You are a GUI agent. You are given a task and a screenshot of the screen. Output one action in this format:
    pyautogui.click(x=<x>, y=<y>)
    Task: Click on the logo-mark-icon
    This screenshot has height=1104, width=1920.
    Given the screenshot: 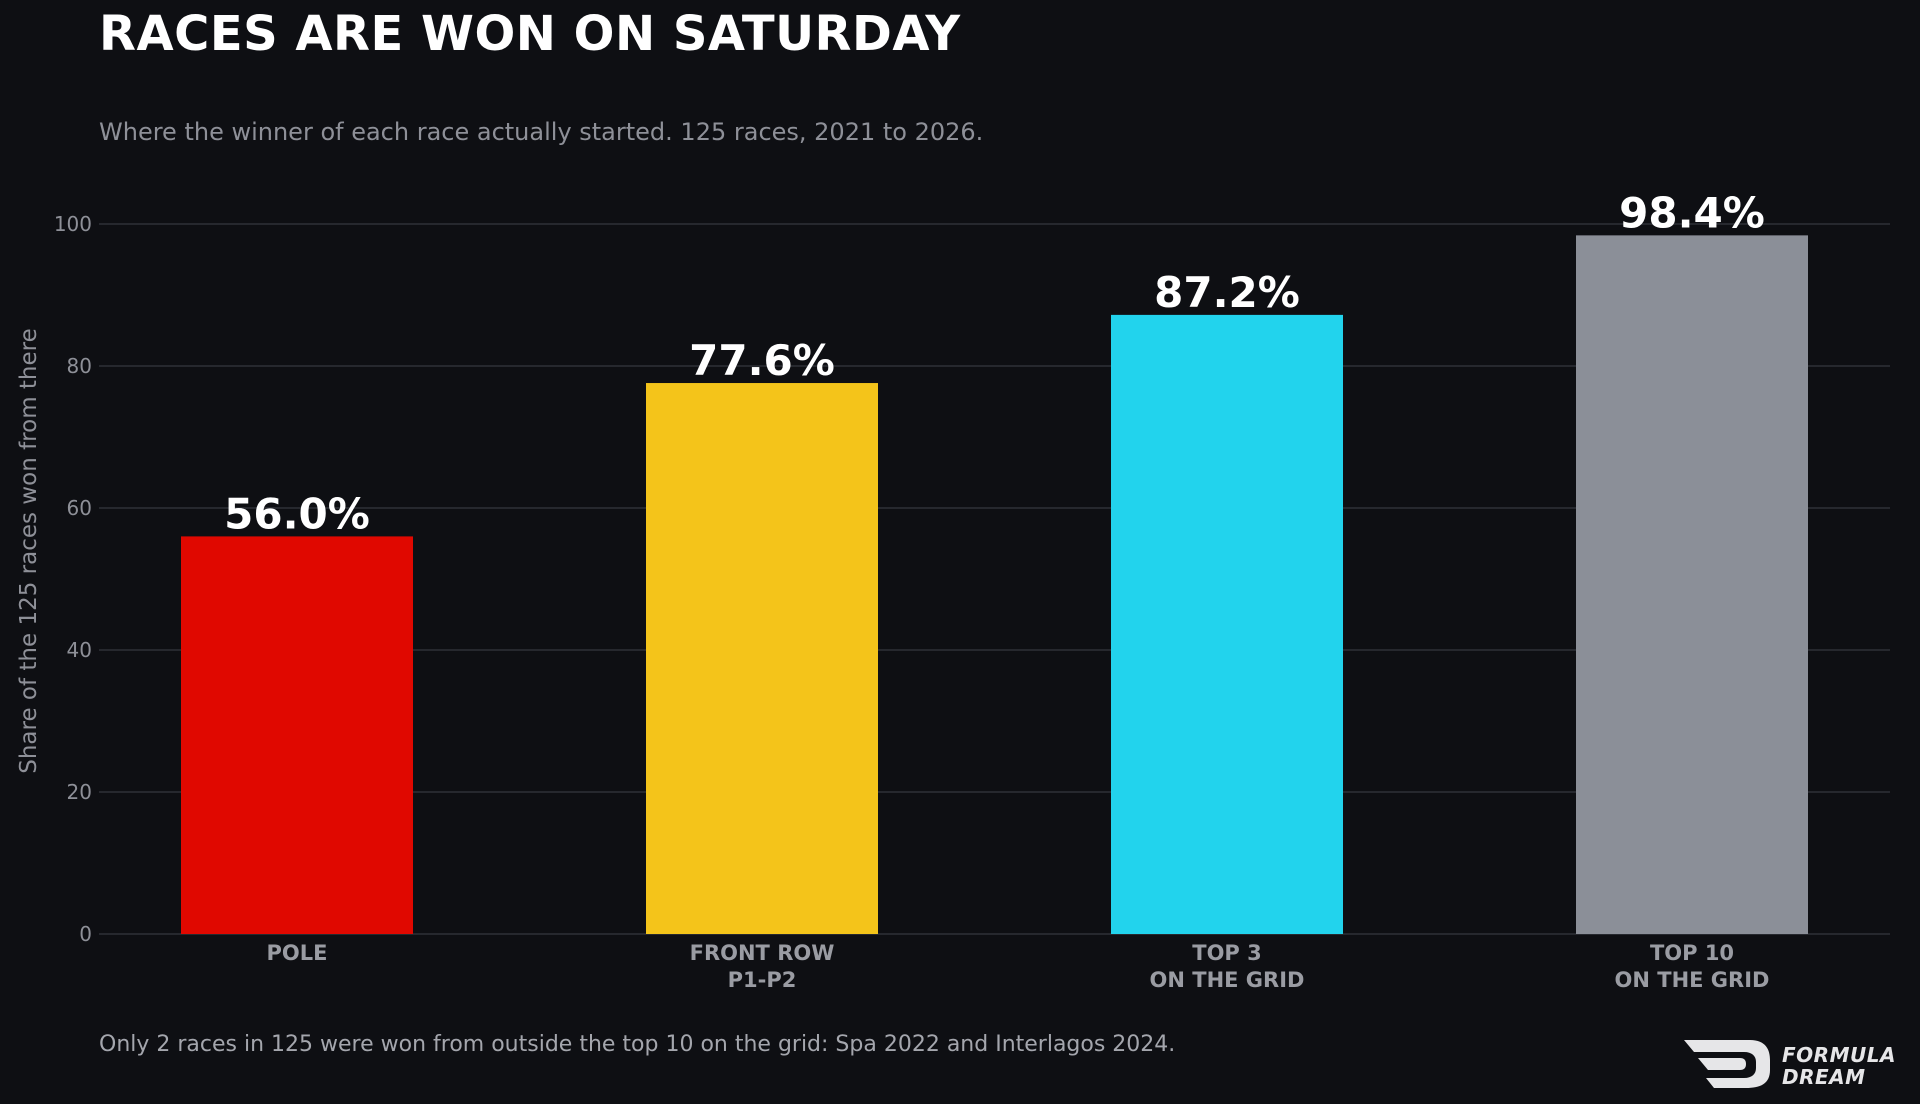 What is the action you would take?
    pyautogui.click(x=1727, y=1064)
    